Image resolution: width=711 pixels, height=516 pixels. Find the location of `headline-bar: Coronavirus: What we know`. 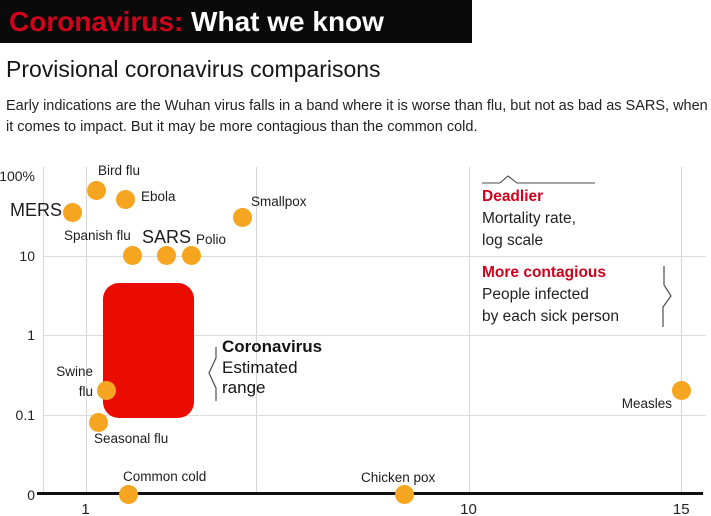

headline-bar: Coronavirus: What we know is located at coordinates (236, 21).